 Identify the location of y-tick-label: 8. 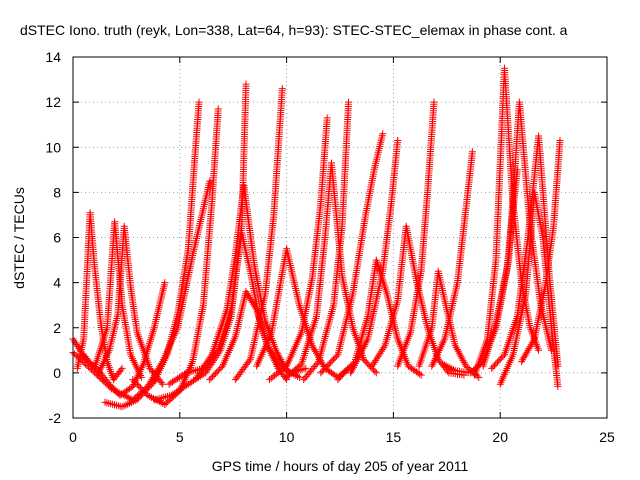
(57, 192).